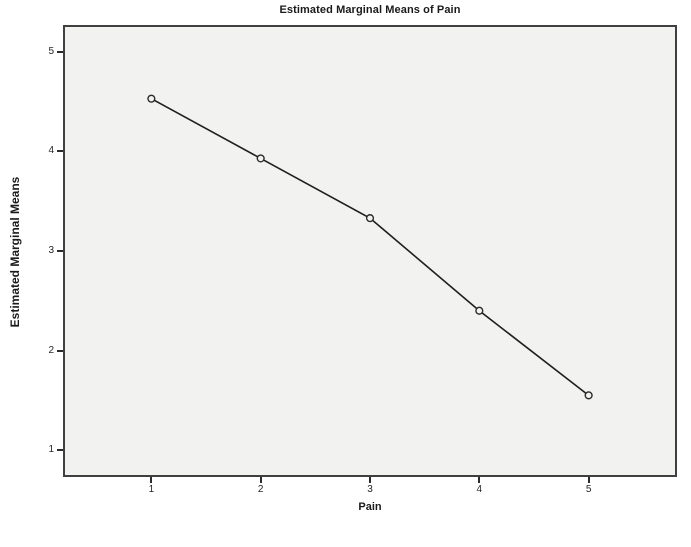  I want to click on y-tick-label: 4, so click(51, 151).